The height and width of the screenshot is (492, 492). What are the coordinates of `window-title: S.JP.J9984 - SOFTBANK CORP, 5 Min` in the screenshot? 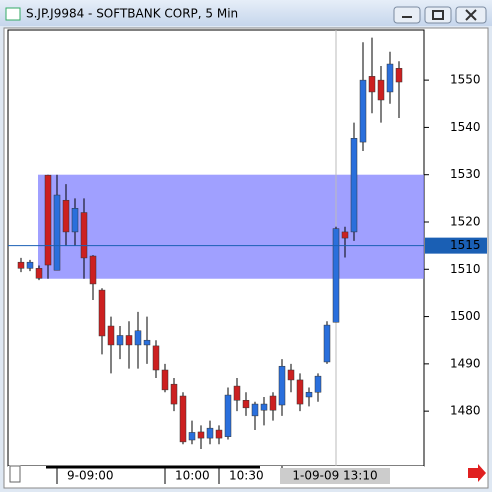 It's located at (132, 14).